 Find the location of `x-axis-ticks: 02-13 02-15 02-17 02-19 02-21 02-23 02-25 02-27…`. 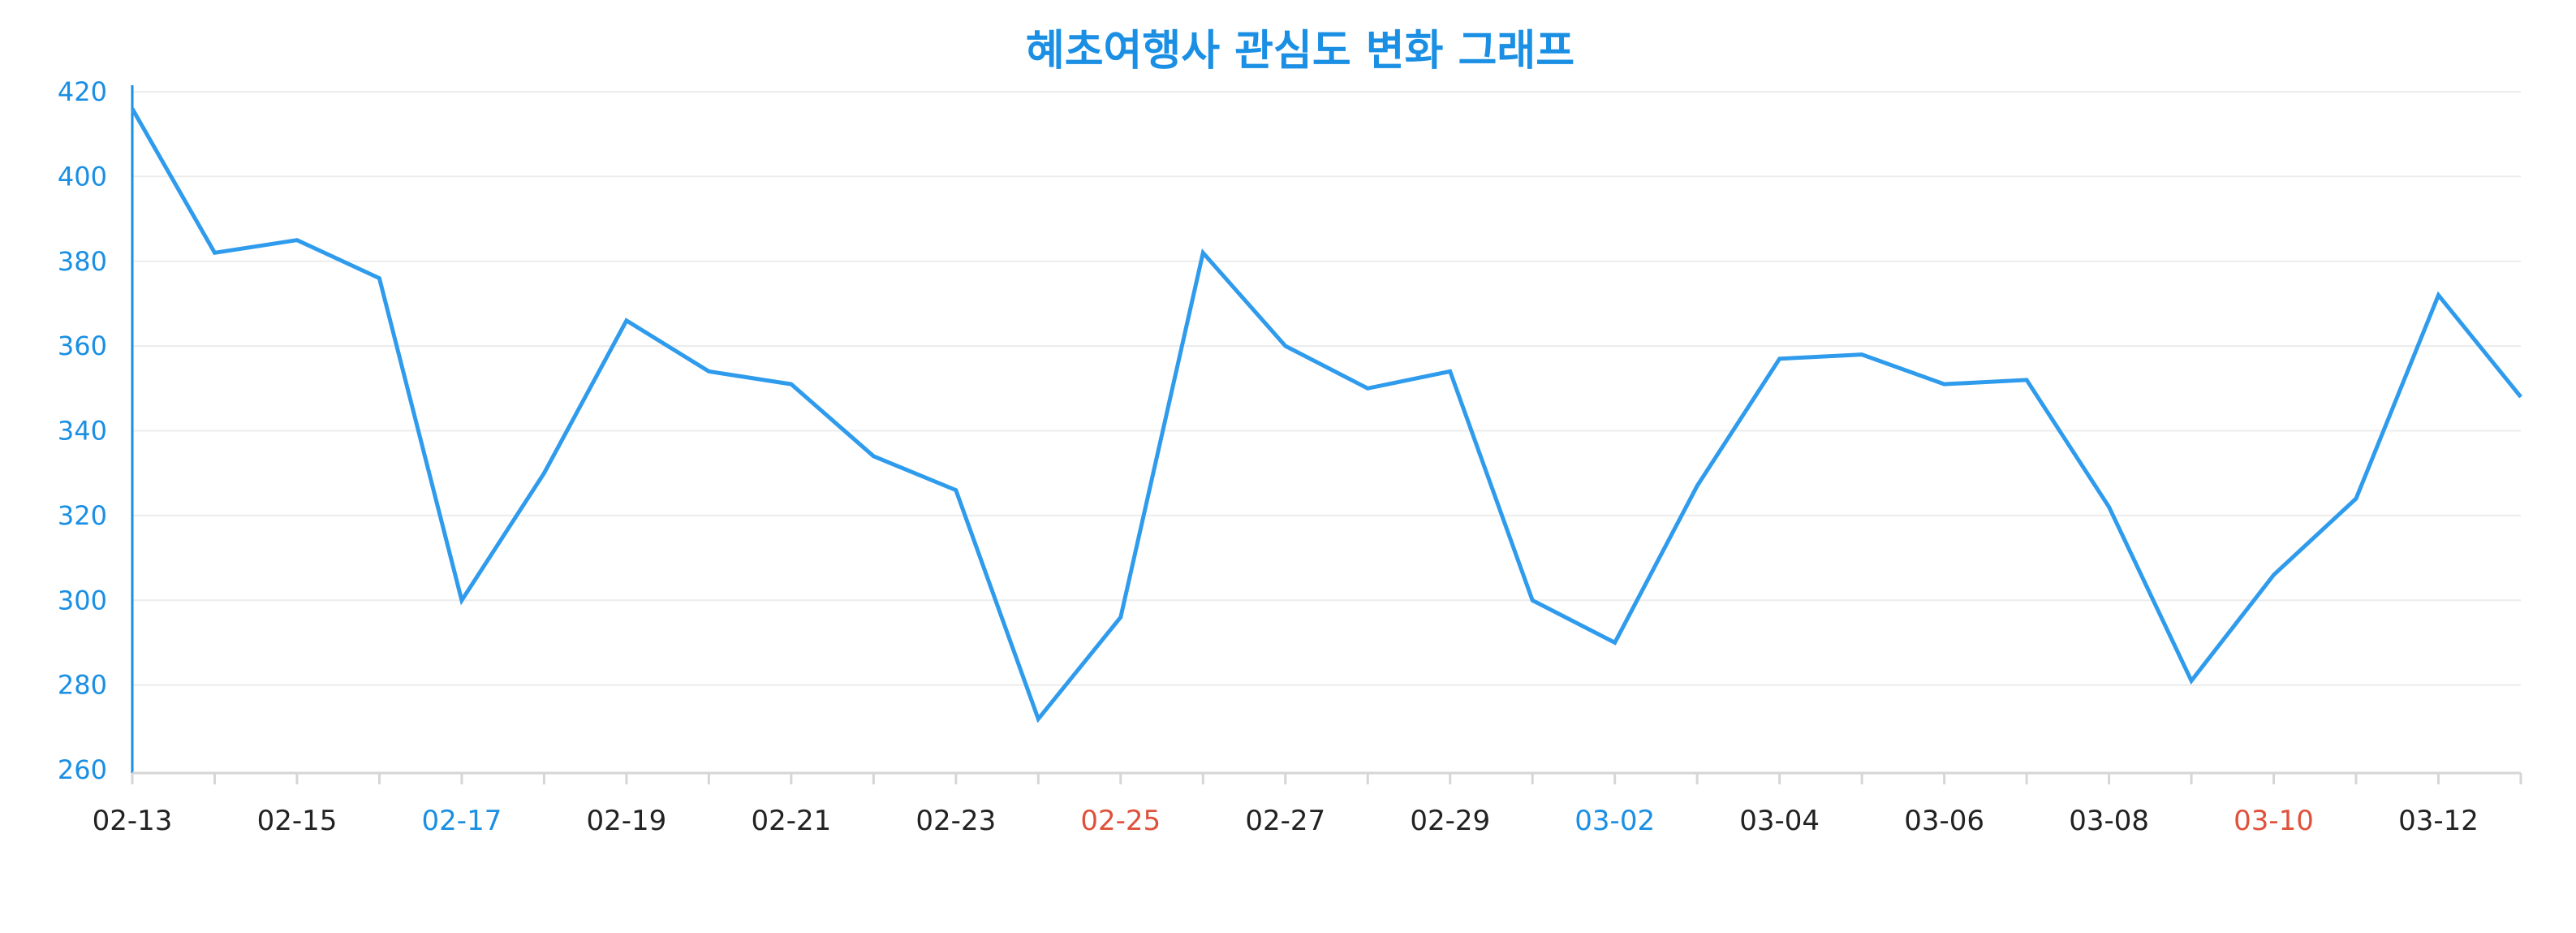

x-axis-ticks: 02-13 02-15 02-17 02-19 02-21 02-23 02-25 02-27… is located at coordinates (1286, 821).